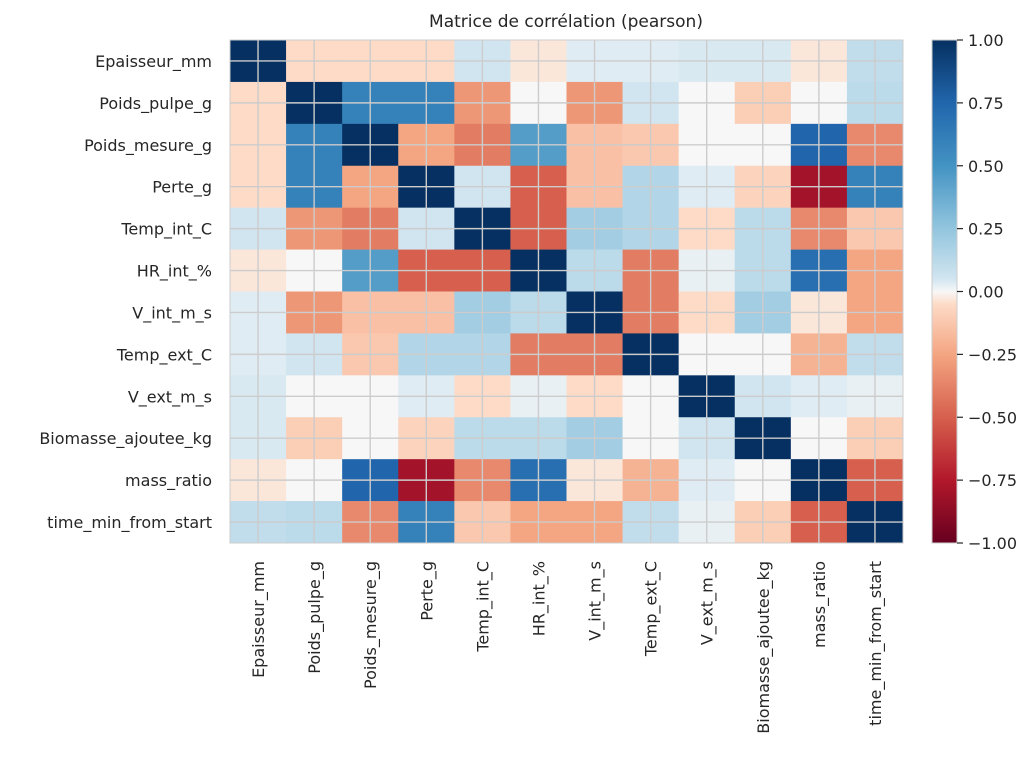 This screenshot has height=763, width=1028. I want to click on colorbar: 1.00 0.75 0.50 0.25 0.00 −0.25 −0.50 −0.75 −1.00, so click(974, 292).